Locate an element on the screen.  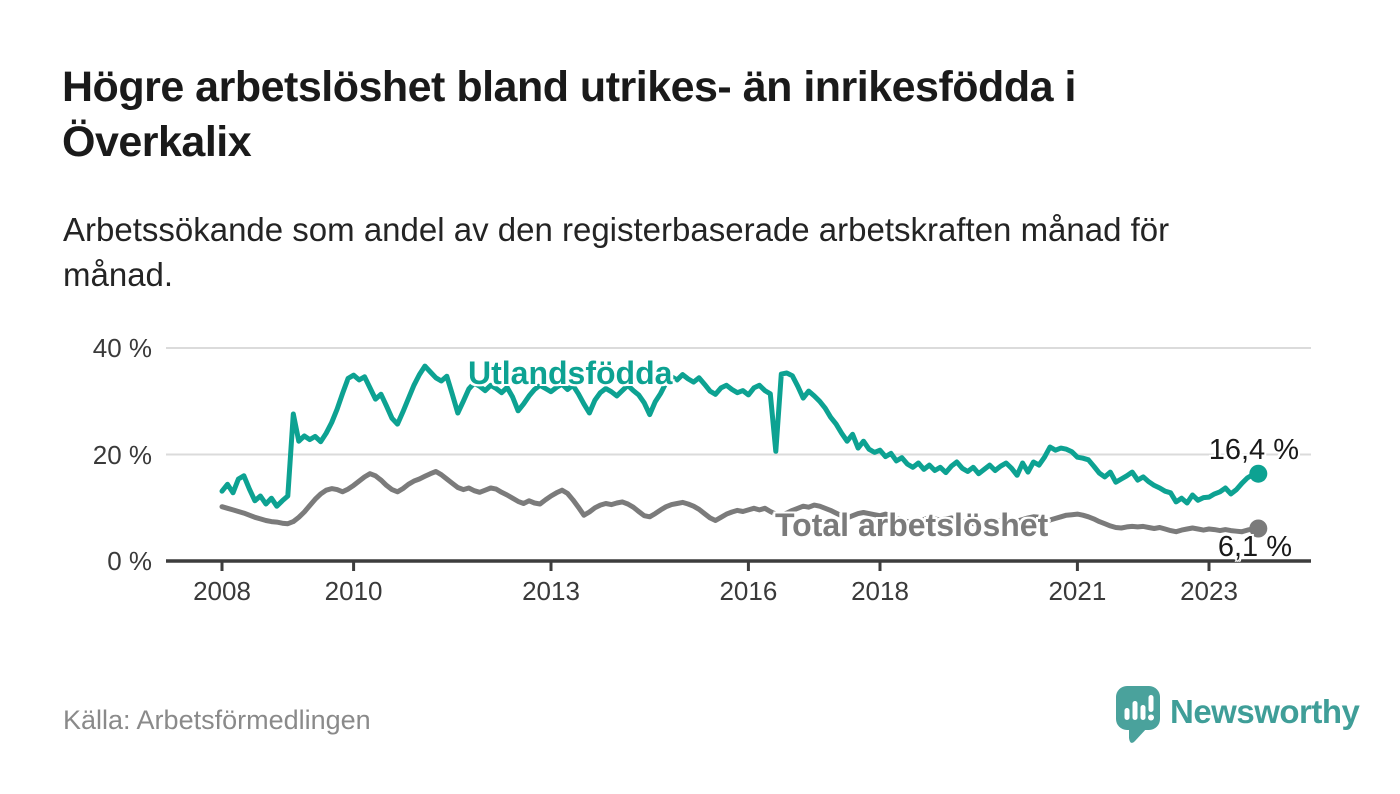
x-axis-label: 2018 is located at coordinates (880, 591).